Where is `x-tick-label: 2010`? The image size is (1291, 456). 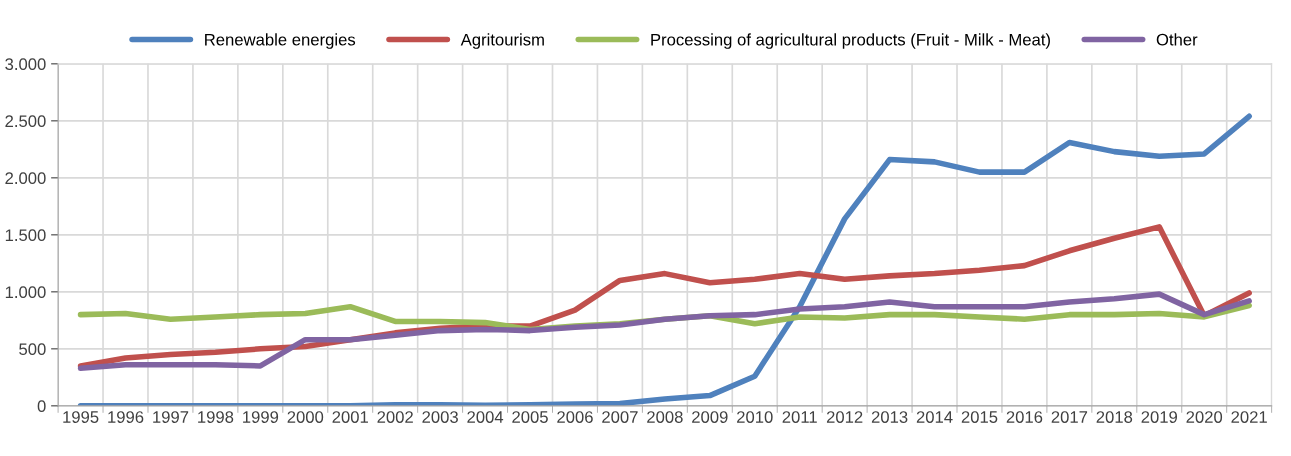 x-tick-label: 2010 is located at coordinates (755, 417).